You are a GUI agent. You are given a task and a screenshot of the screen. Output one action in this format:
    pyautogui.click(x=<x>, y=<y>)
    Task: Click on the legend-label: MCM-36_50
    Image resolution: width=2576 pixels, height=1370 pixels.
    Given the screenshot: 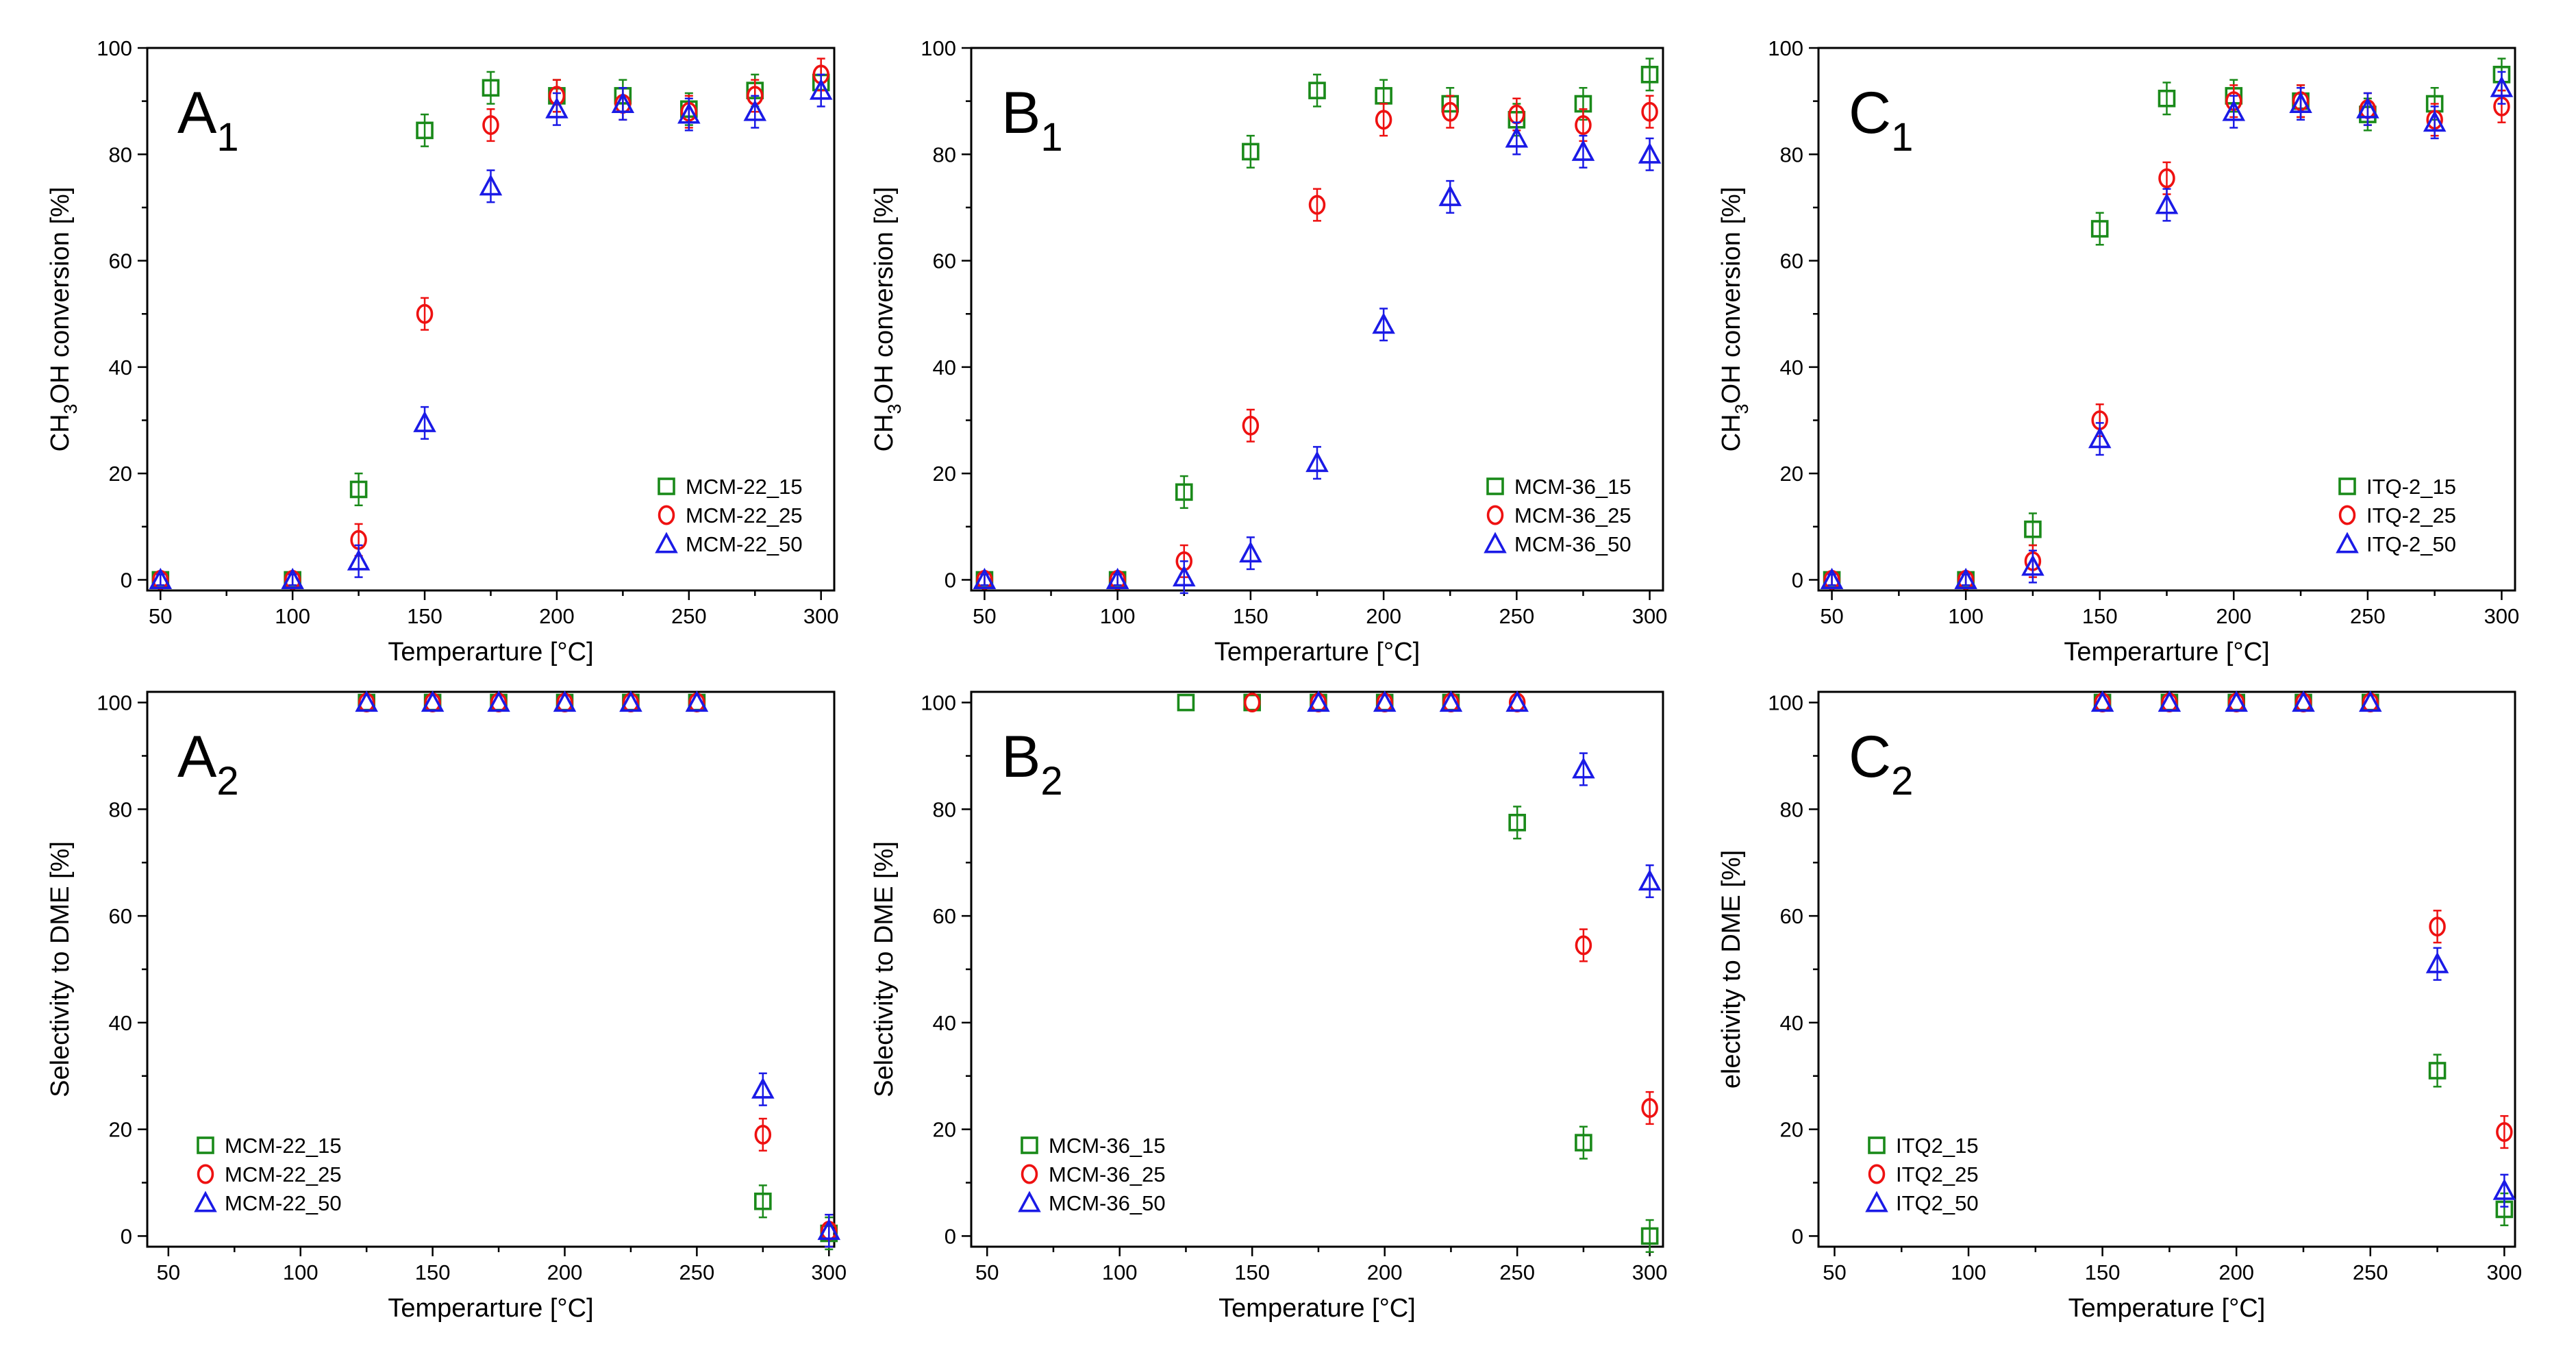 What is the action you would take?
    pyautogui.click(x=1107, y=1203)
    